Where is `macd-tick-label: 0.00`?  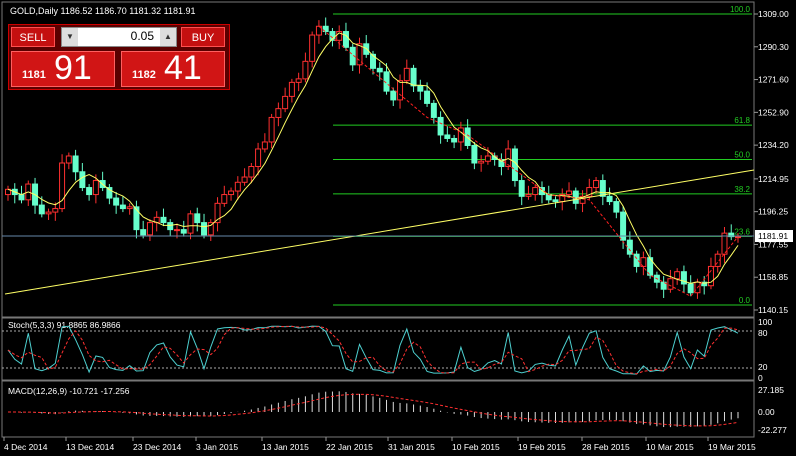 macd-tick-label: 0.00 is located at coordinates (766, 412).